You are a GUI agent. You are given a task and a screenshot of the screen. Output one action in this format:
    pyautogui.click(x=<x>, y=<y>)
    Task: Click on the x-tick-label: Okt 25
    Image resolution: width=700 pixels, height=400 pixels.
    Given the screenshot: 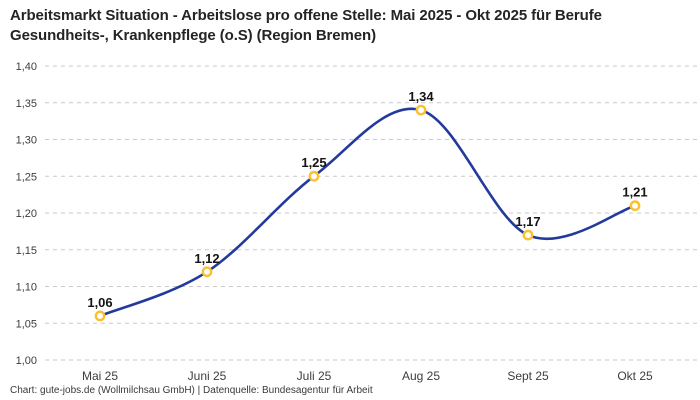 What is the action you would take?
    pyautogui.click(x=635, y=376)
    